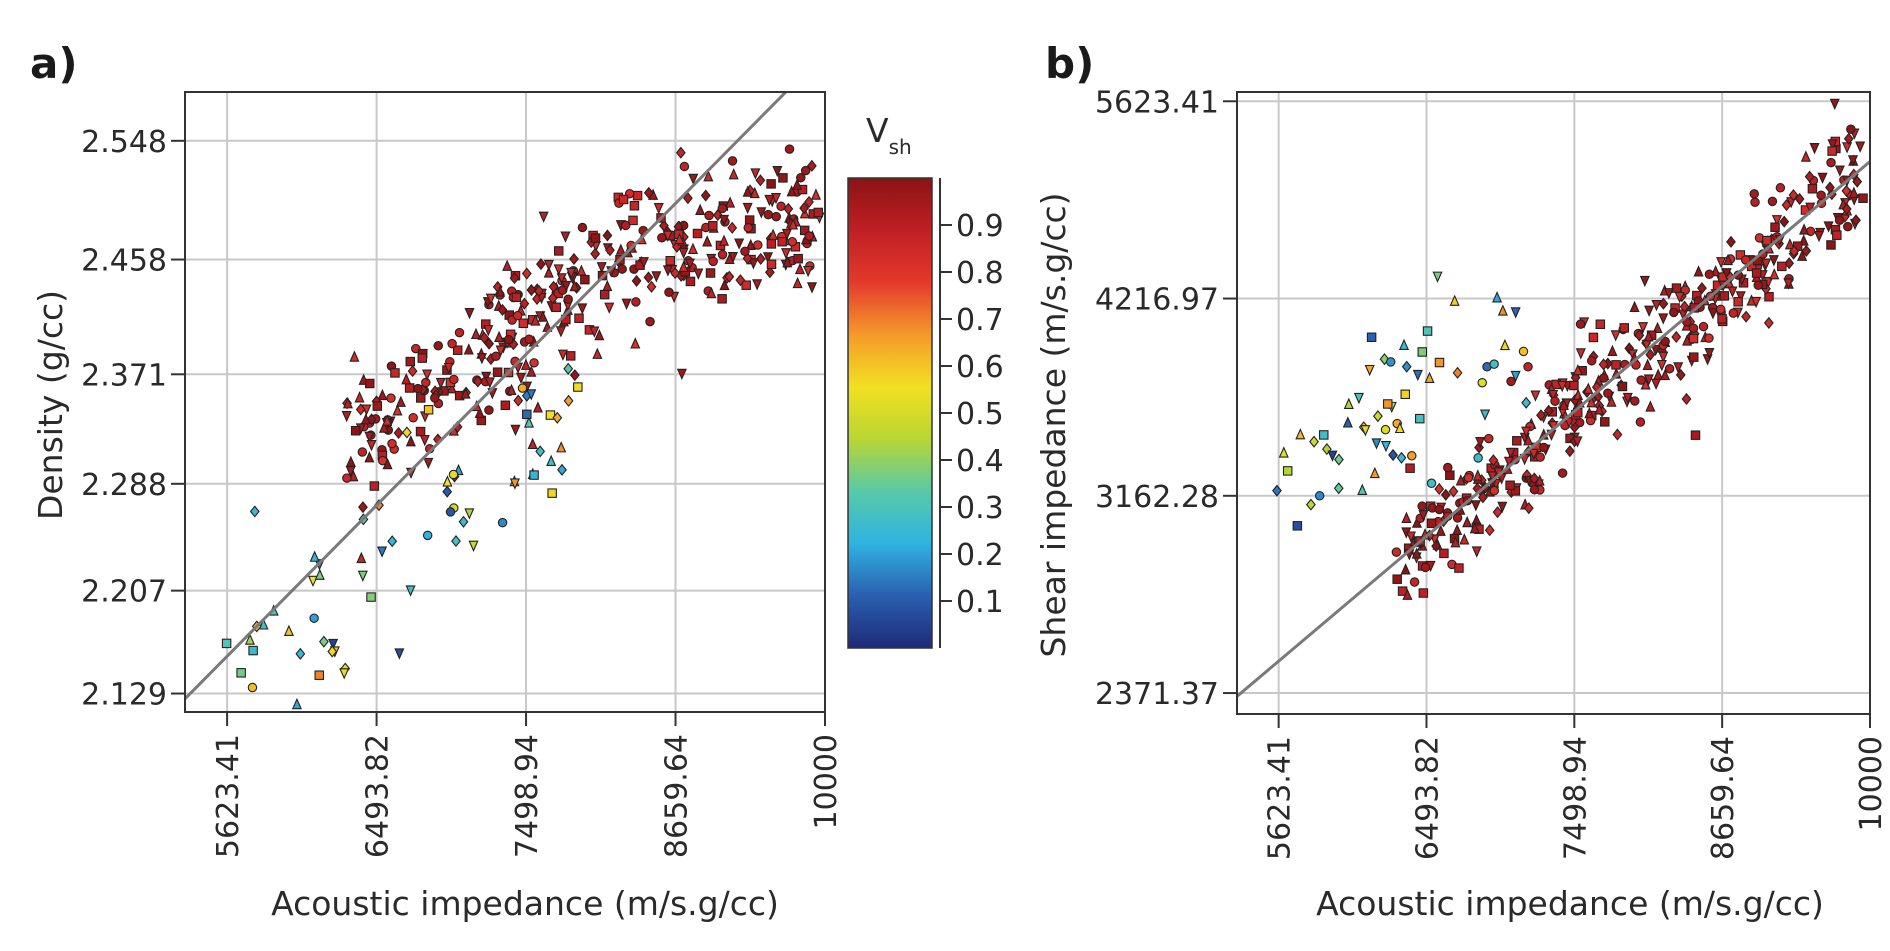 This screenshot has width=1890, height=951. I want to click on colorbar-title-sub: sh, so click(900, 147).